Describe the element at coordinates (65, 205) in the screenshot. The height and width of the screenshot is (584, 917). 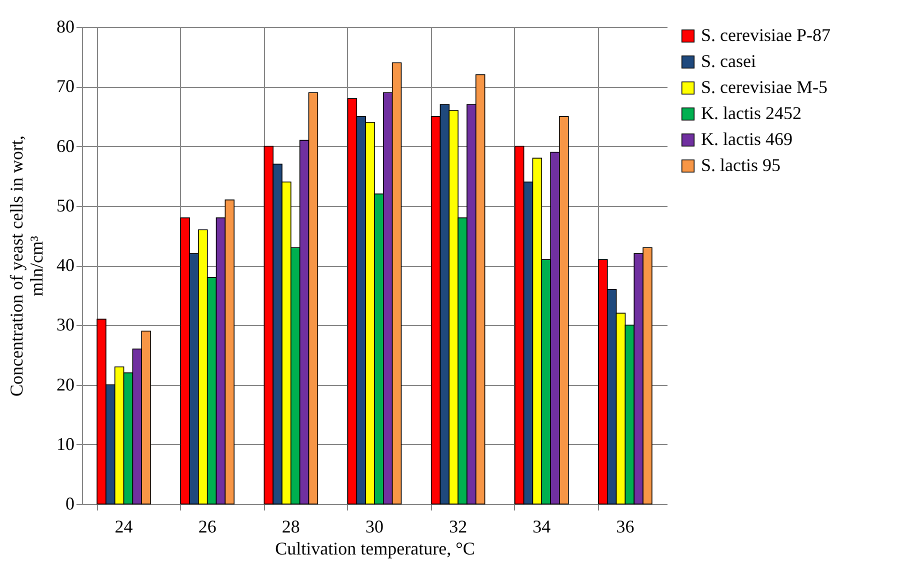
I see `y-tick-label: 50` at that location.